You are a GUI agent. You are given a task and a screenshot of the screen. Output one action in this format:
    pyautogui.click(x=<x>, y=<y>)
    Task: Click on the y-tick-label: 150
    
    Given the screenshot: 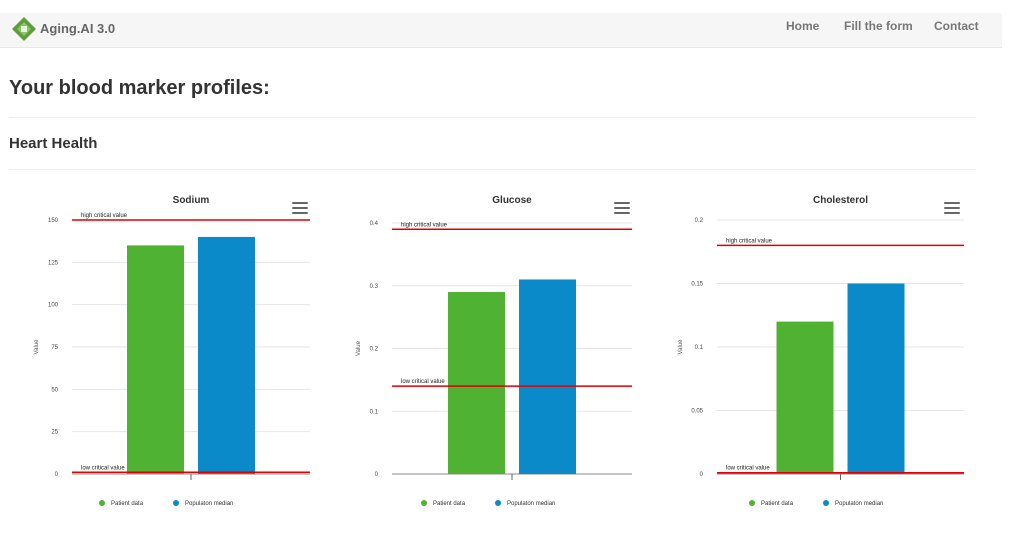 What is the action you would take?
    pyautogui.click(x=53, y=221)
    